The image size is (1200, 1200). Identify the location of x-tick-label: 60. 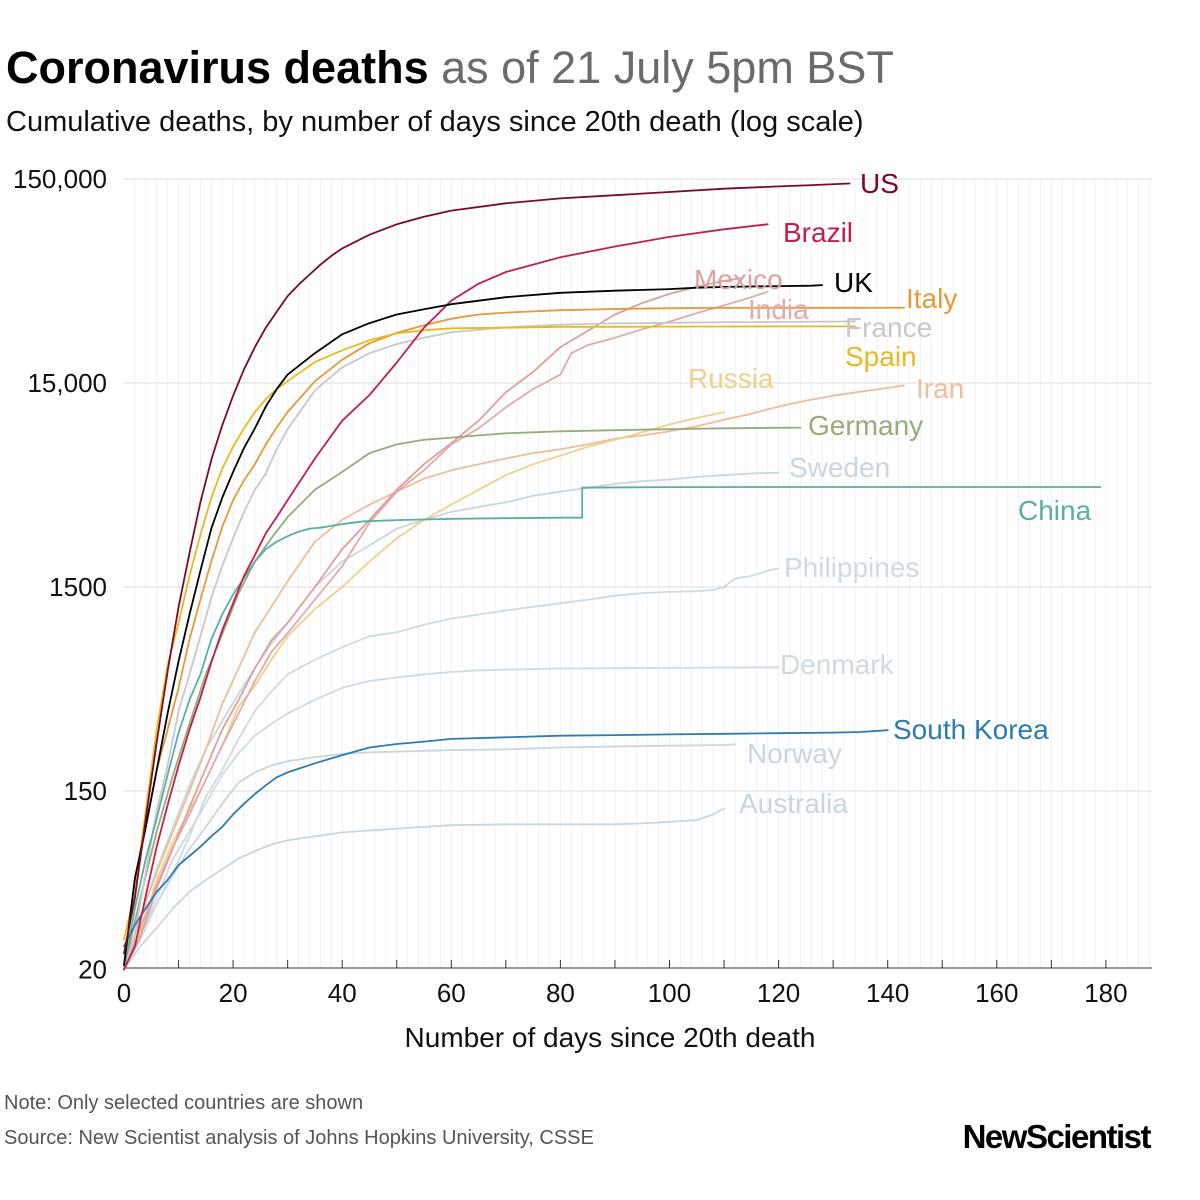
(451, 993).